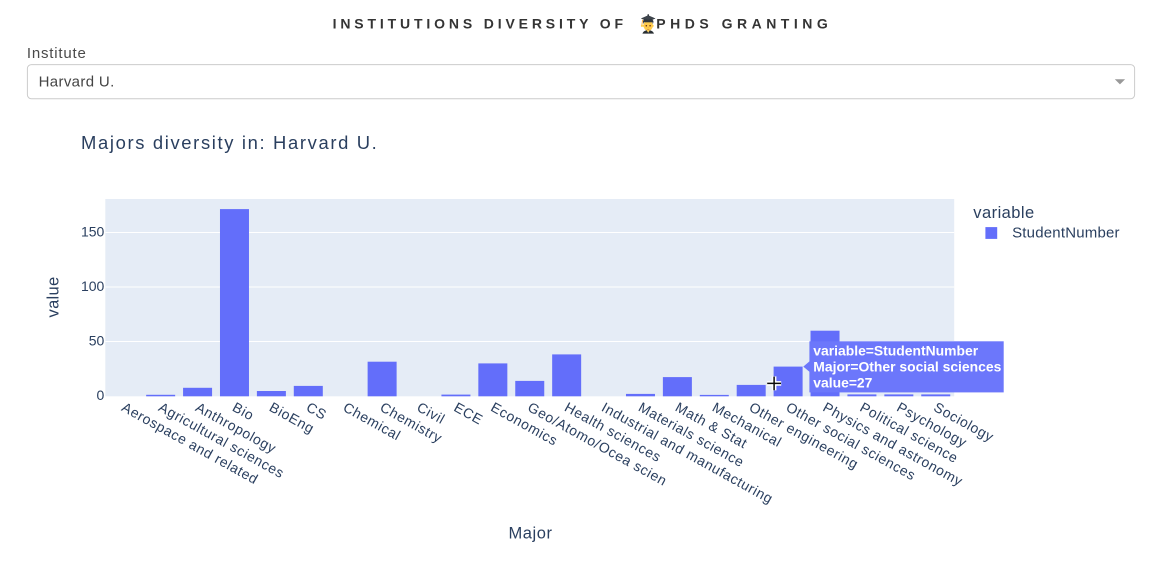  I want to click on svg-text: 150, so click(93, 231).